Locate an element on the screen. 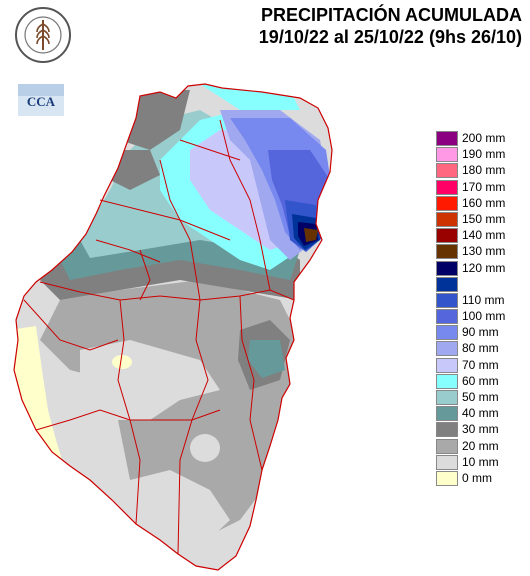 This screenshot has height=576, width=530. title-line-1: PRECIPITACIÓN ACUMULADA is located at coordinates (391, 15).